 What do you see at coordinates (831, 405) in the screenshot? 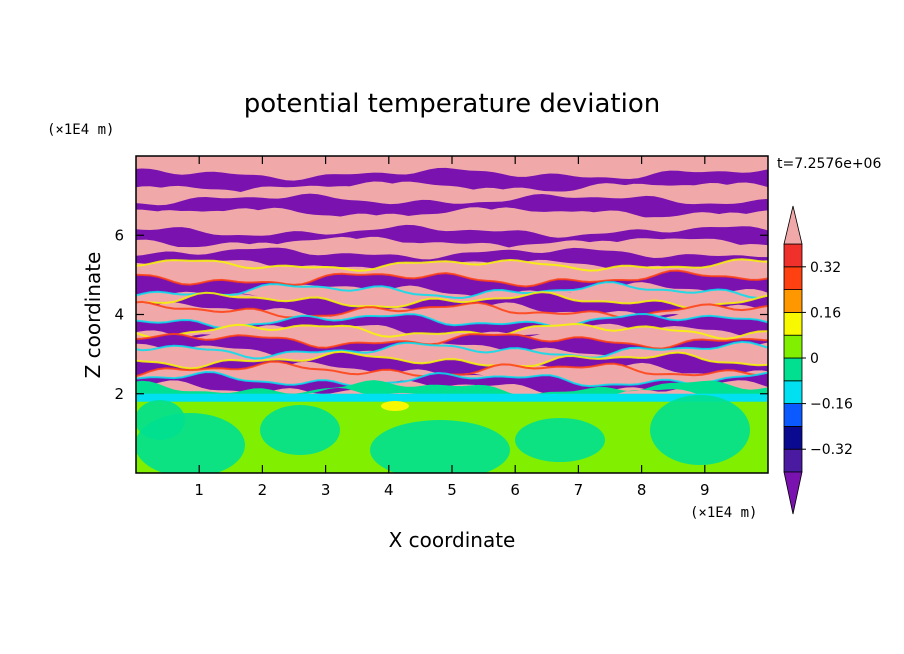
I see `colorbar-label: −0.16` at bounding box center [831, 405].